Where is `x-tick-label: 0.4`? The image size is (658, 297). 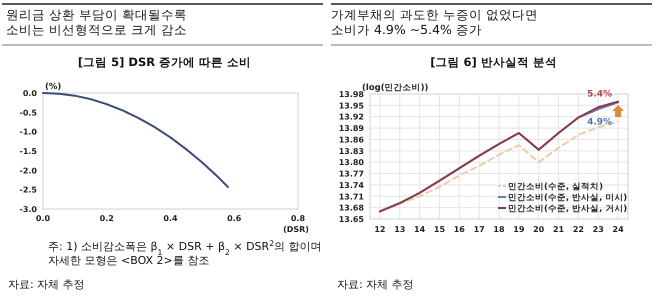
x-tick-label: 0.4 is located at coordinates (170, 218).